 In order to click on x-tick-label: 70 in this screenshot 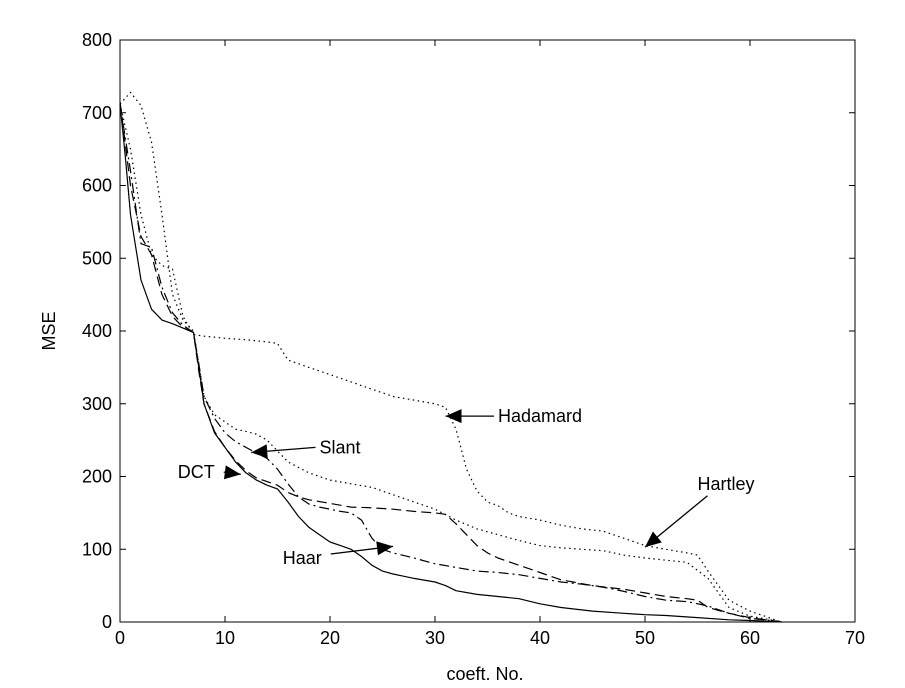, I will do `click(855, 638)`.